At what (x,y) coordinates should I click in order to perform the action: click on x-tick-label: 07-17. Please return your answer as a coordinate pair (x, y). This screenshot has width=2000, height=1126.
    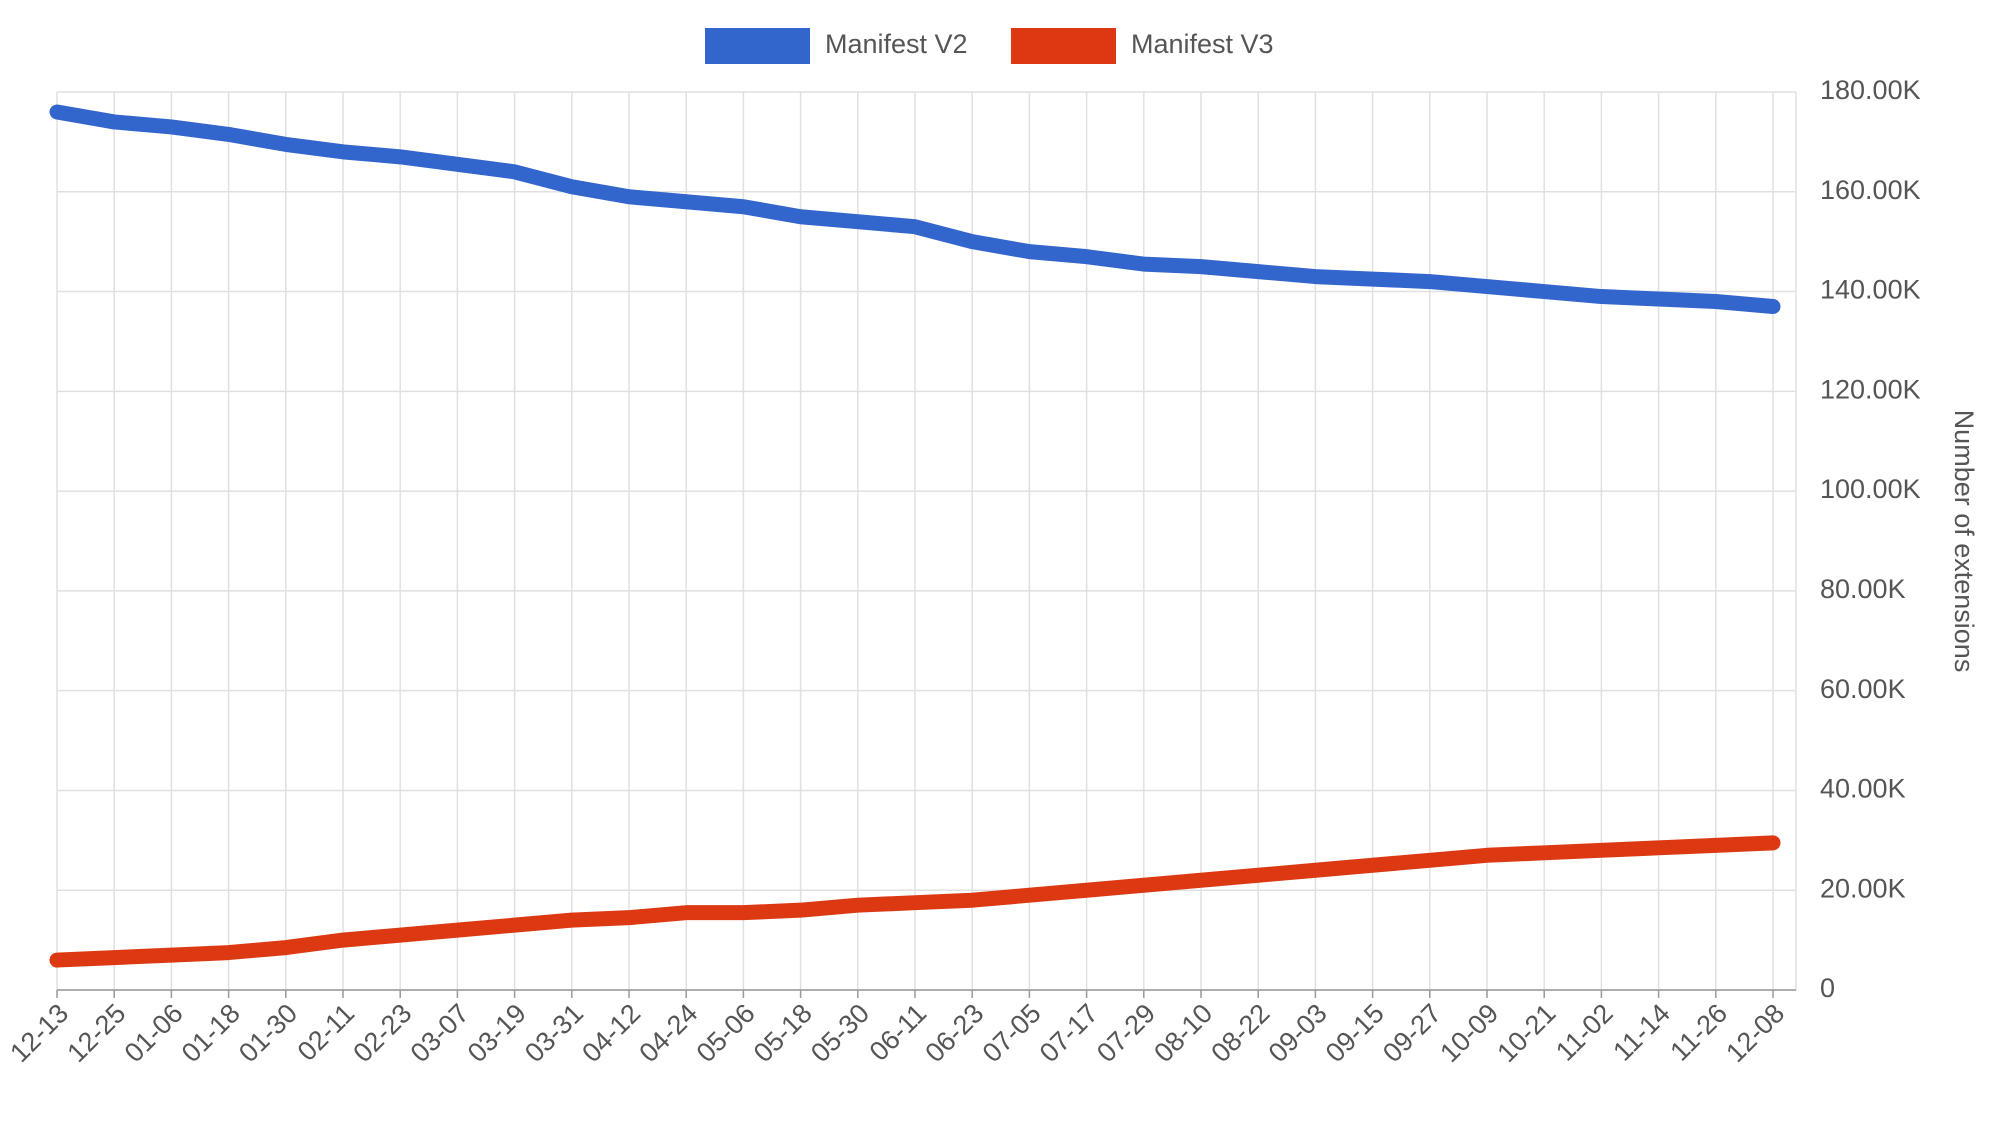
    Looking at the image, I should click on (1069, 1033).